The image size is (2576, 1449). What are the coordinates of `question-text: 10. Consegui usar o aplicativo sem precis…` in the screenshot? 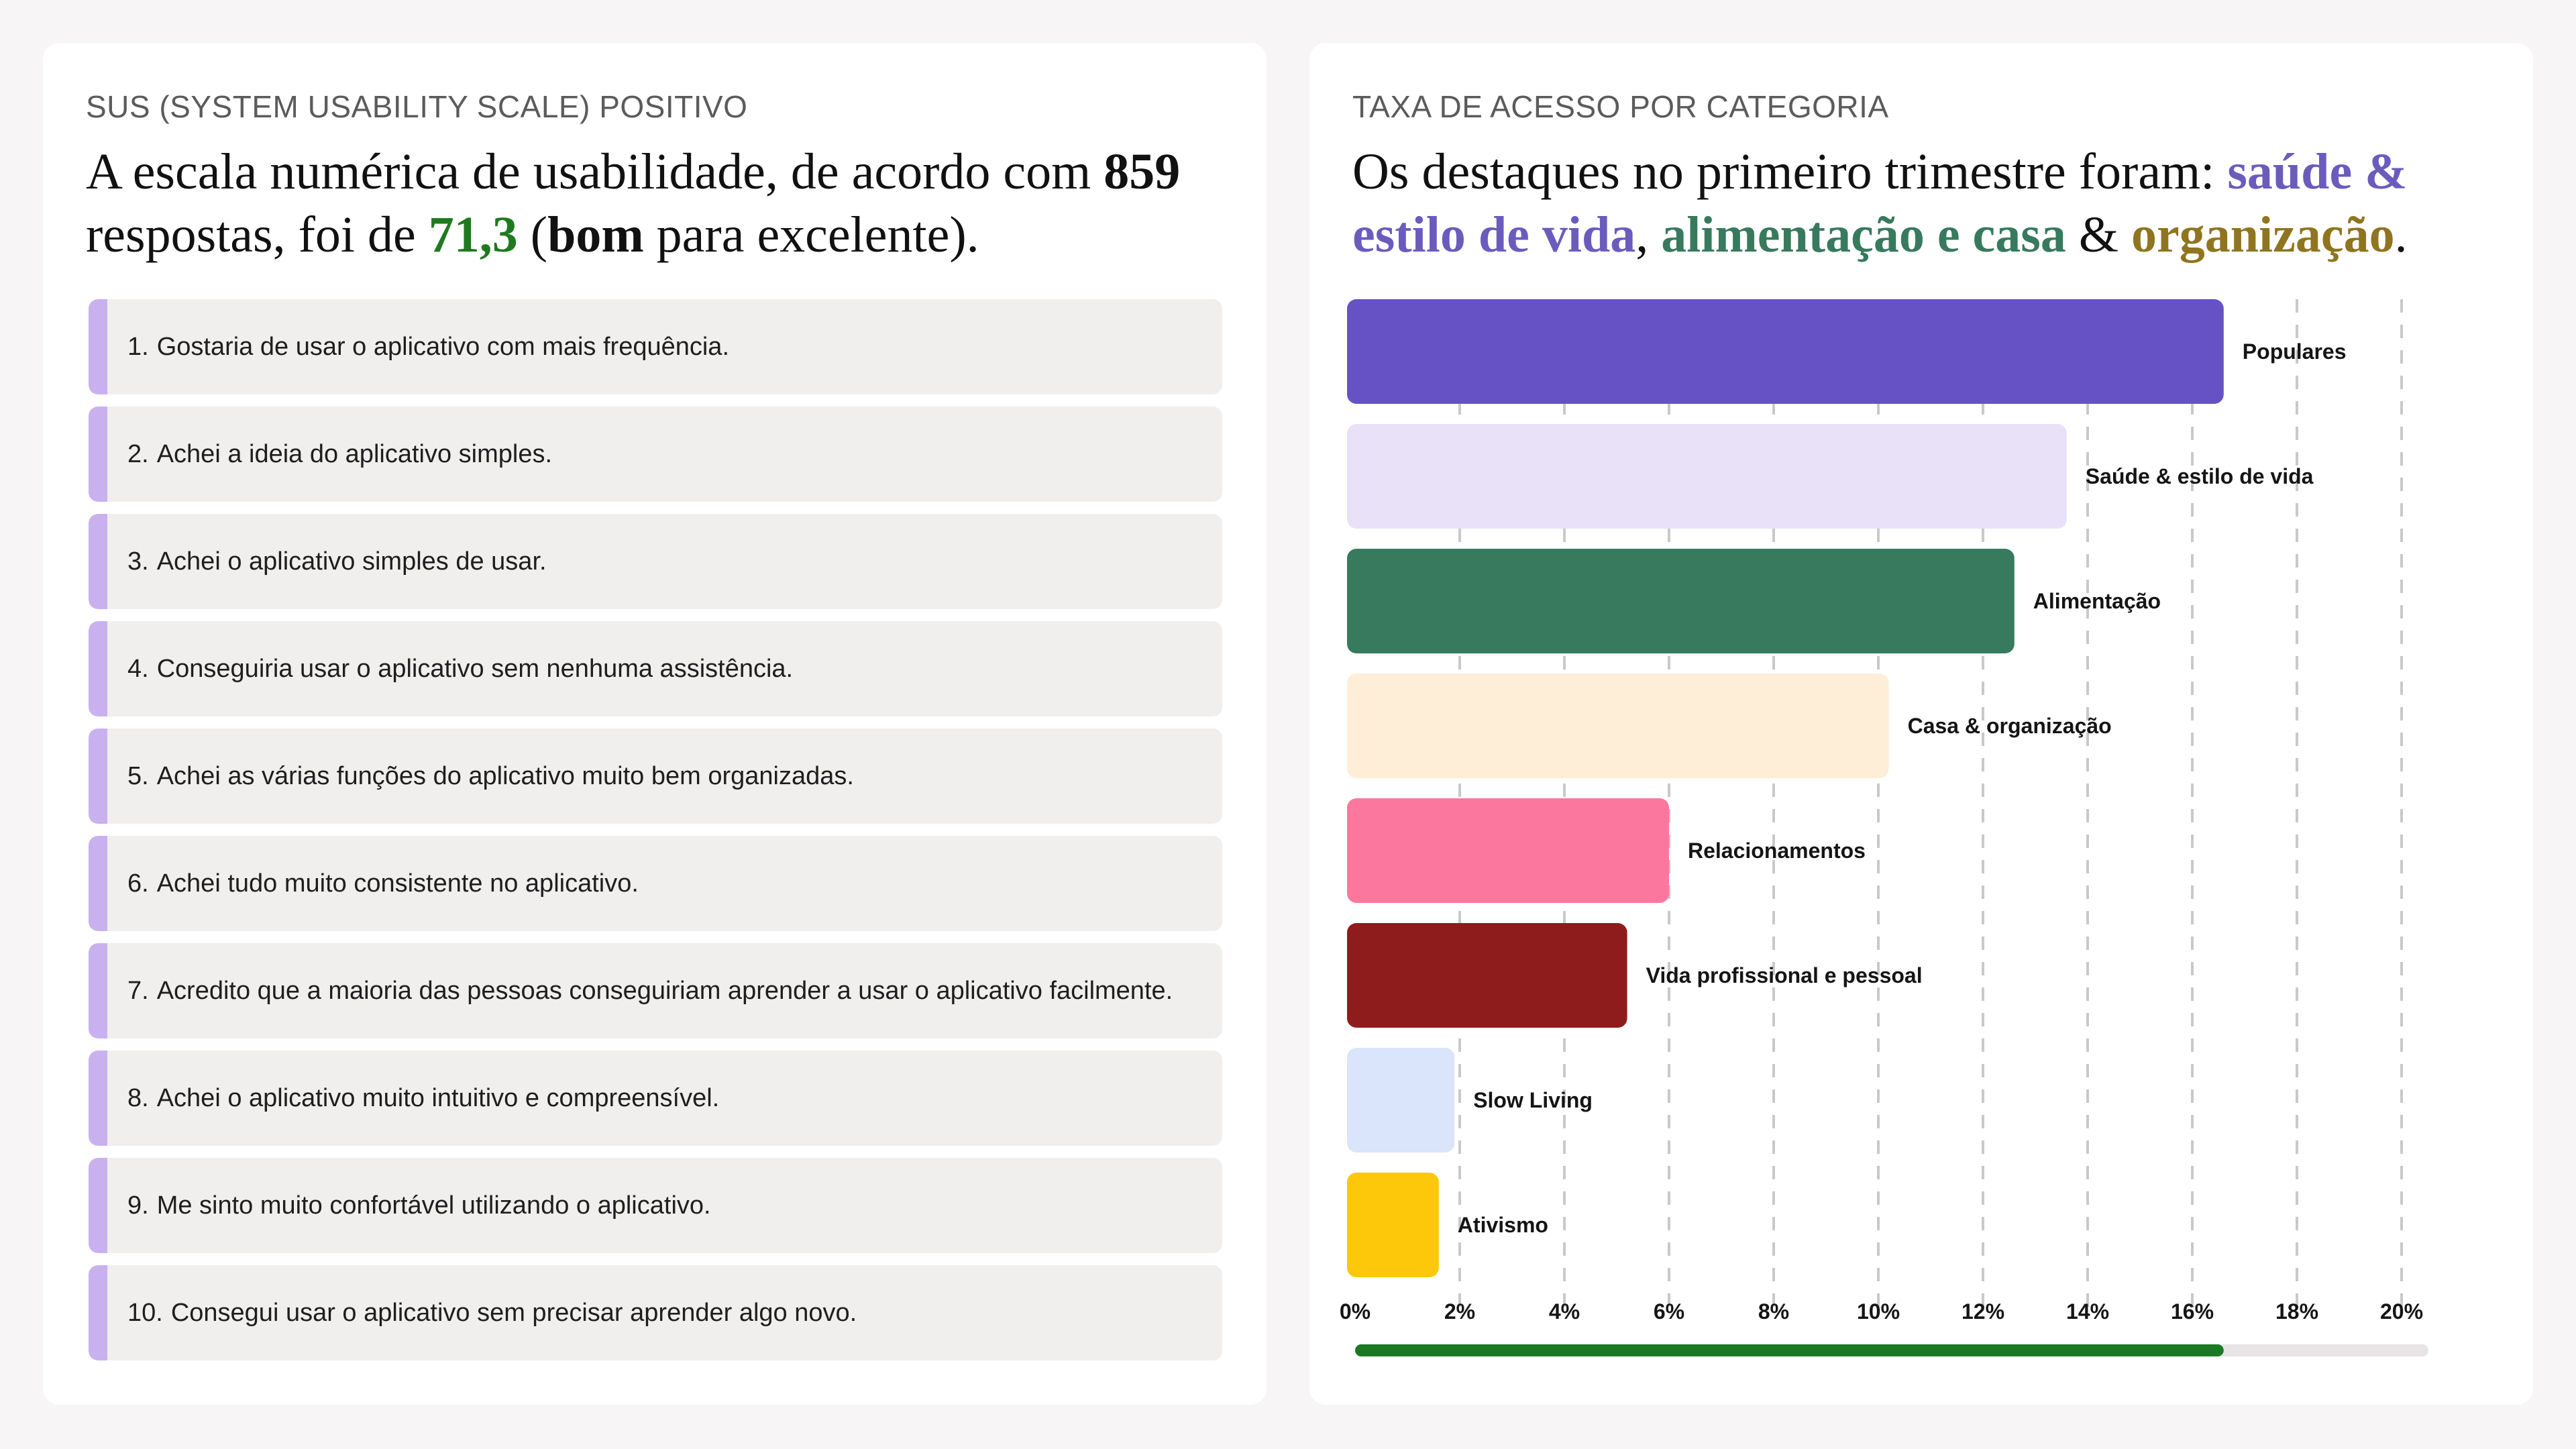 It's located at (492, 1312).